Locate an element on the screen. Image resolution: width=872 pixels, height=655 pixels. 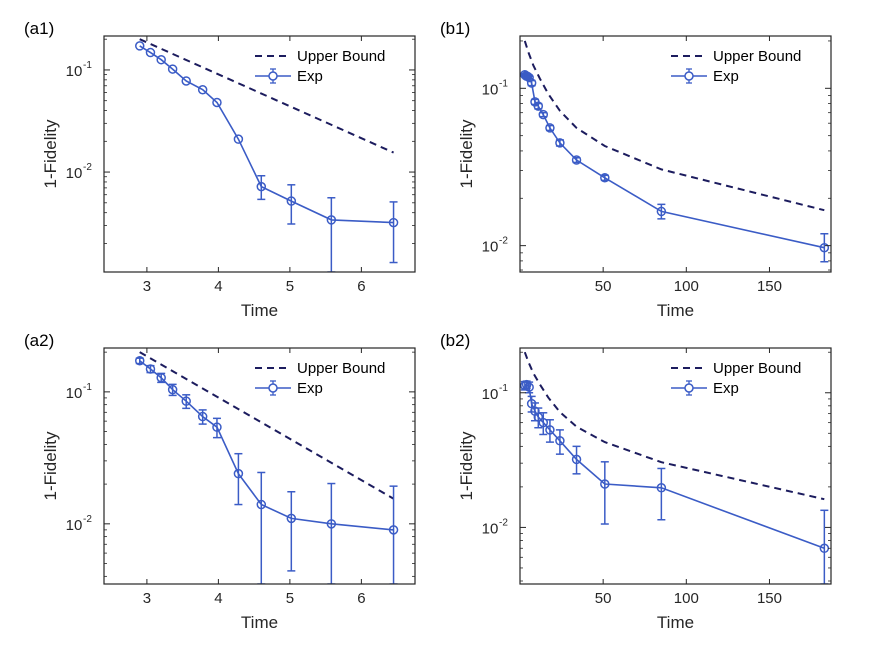
panel-label: (b1) is located at coordinates (455, 28).